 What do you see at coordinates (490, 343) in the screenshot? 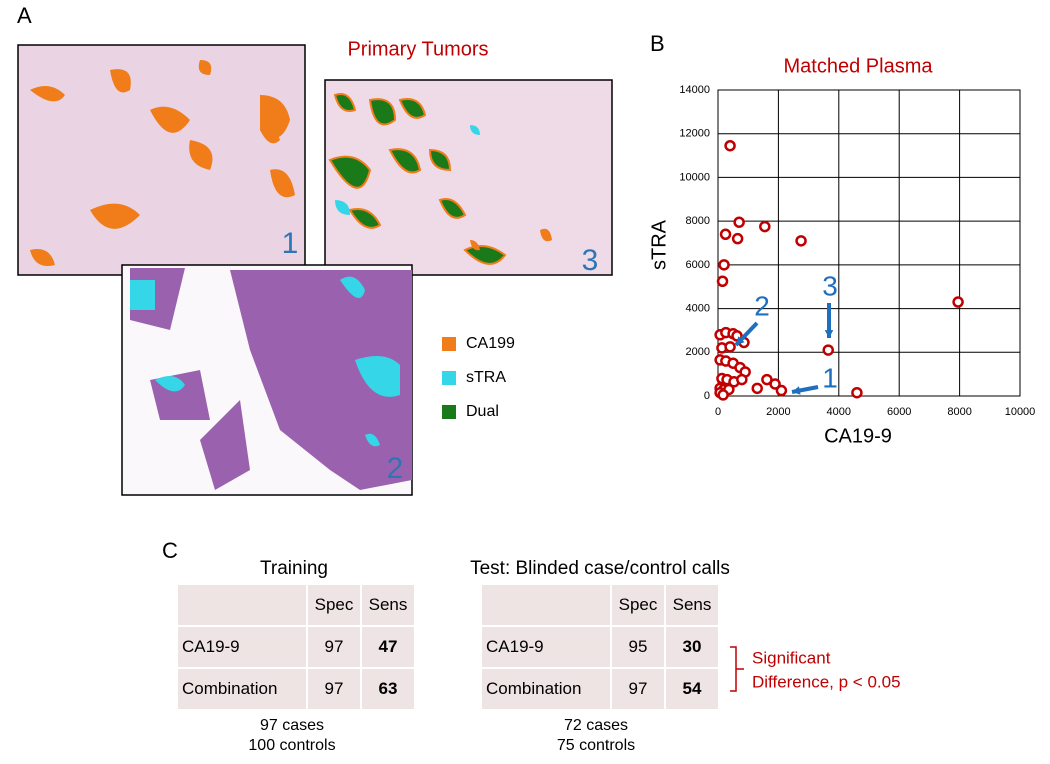
I see `legend-label: CA199` at bounding box center [490, 343].